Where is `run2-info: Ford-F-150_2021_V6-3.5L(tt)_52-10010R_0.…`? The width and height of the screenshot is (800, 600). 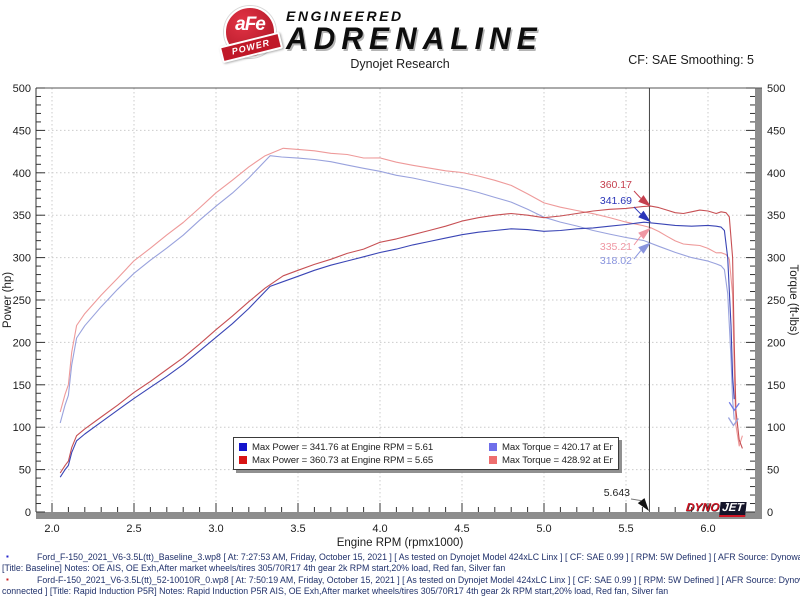 run2-info: Ford-F-150_2021_V6-3.5L(tt)_52-10010R_0.… is located at coordinates (418, 579).